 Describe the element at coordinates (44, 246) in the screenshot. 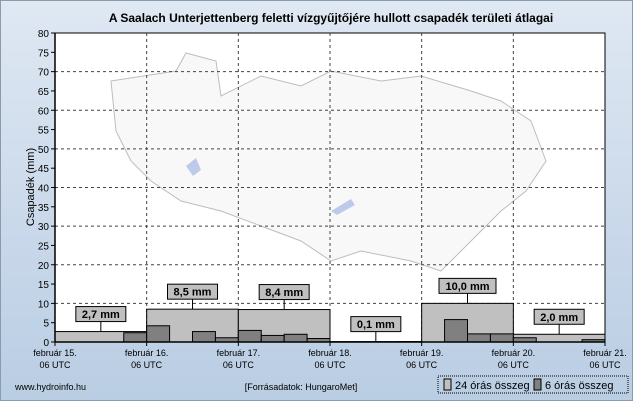

I see `y-tick-label: 25` at that location.